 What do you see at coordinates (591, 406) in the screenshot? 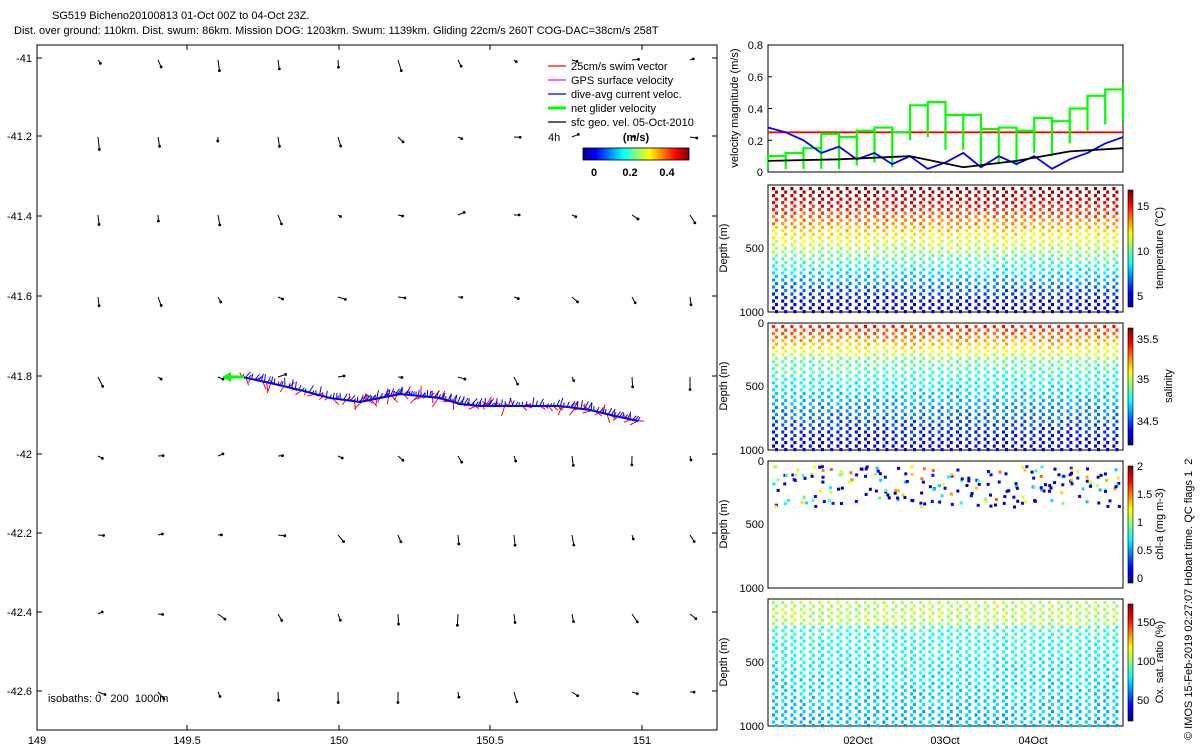
I see `dive-avg-current-vector` at bounding box center [591, 406].